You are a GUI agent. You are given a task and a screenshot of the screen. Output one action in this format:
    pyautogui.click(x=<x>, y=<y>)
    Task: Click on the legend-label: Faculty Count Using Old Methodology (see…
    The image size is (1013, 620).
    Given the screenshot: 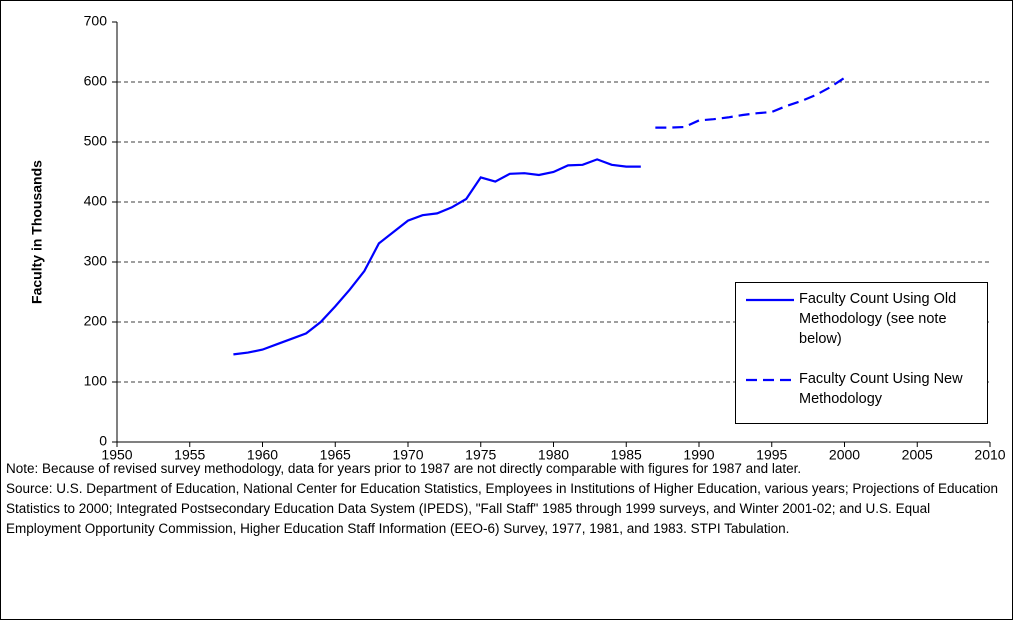 What is the action you would take?
    pyautogui.click(x=878, y=319)
    